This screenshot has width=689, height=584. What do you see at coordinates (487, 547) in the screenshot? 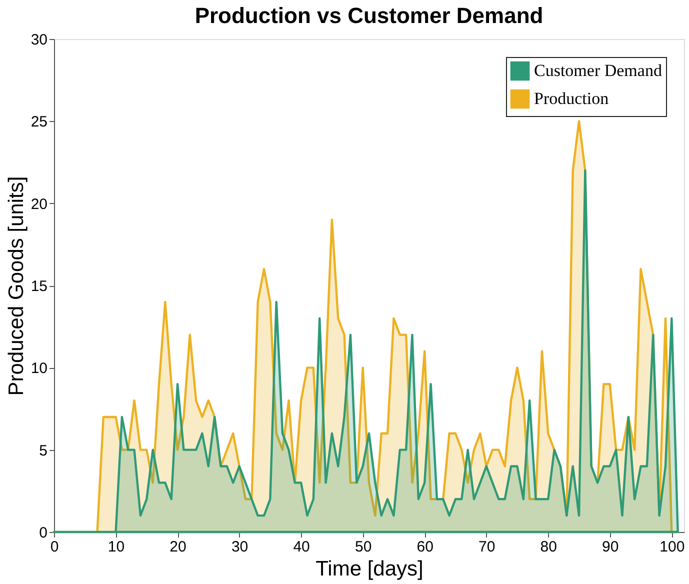
I see `x-tick-label: 70` at bounding box center [487, 547].